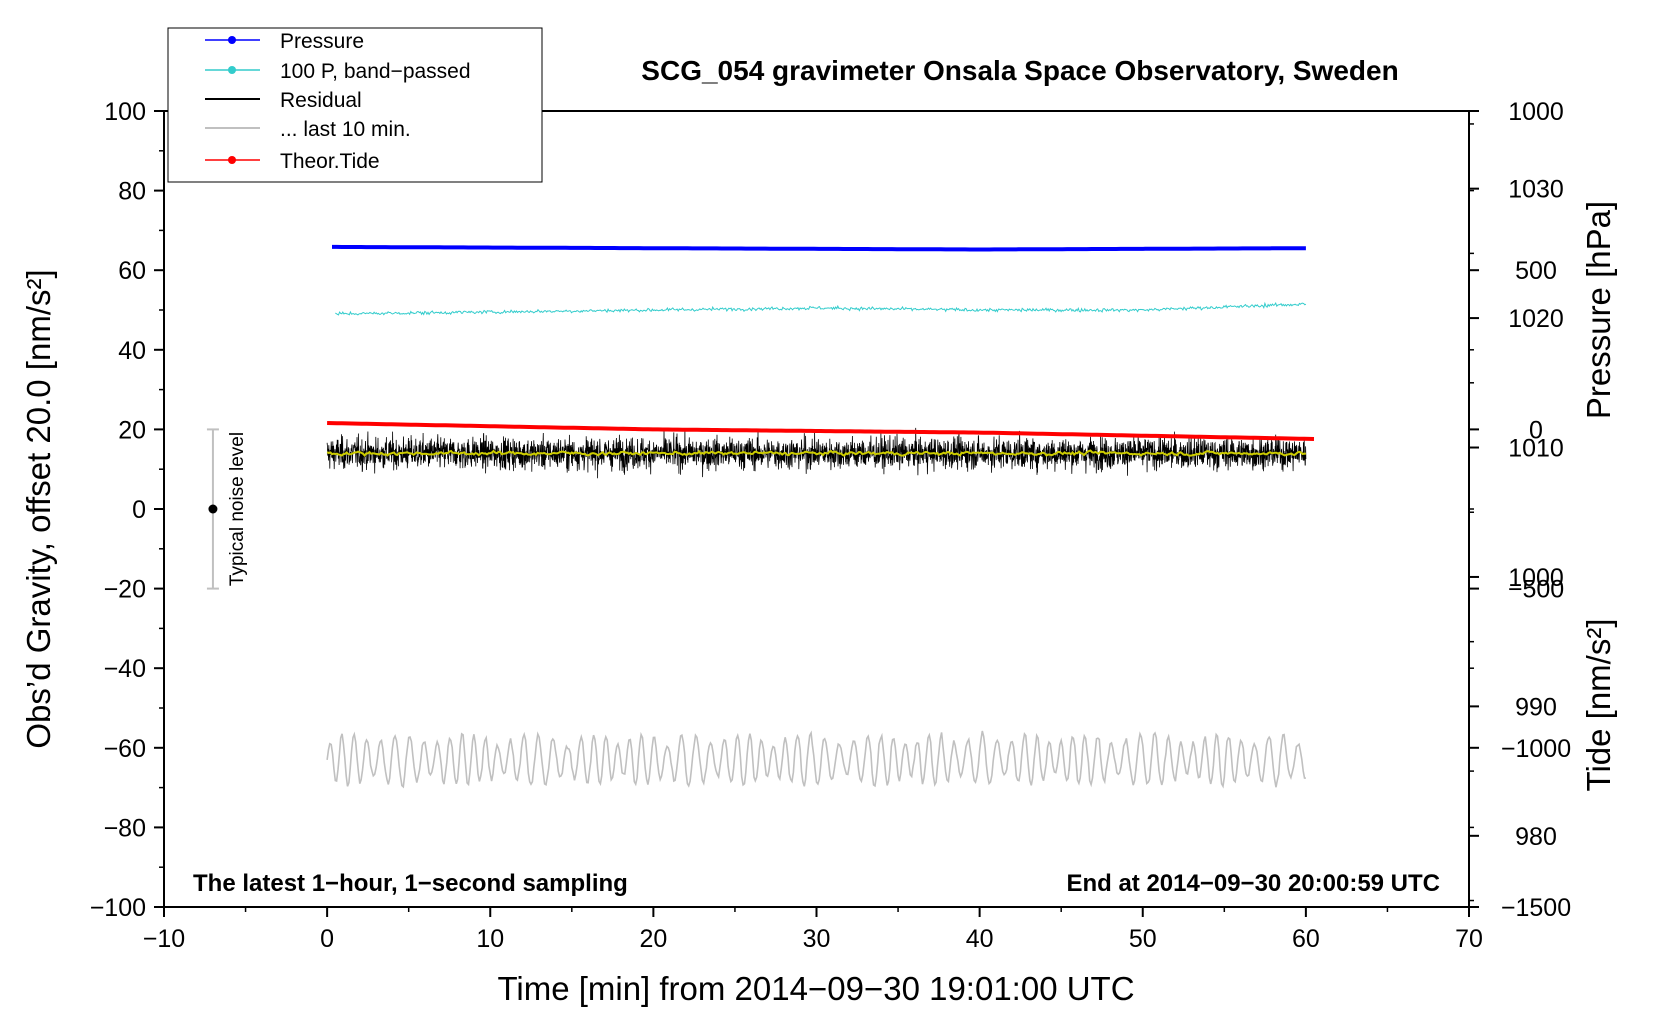 The image size is (1660, 1020). Describe the element at coordinates (821, 308) in the screenshot. I see `bandpassed-pressure-series` at that location.